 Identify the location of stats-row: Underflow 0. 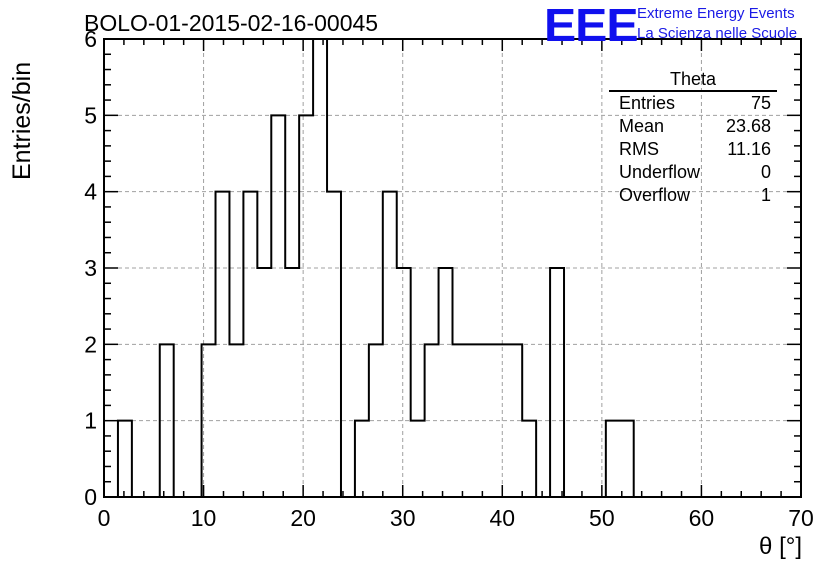
(693, 172).